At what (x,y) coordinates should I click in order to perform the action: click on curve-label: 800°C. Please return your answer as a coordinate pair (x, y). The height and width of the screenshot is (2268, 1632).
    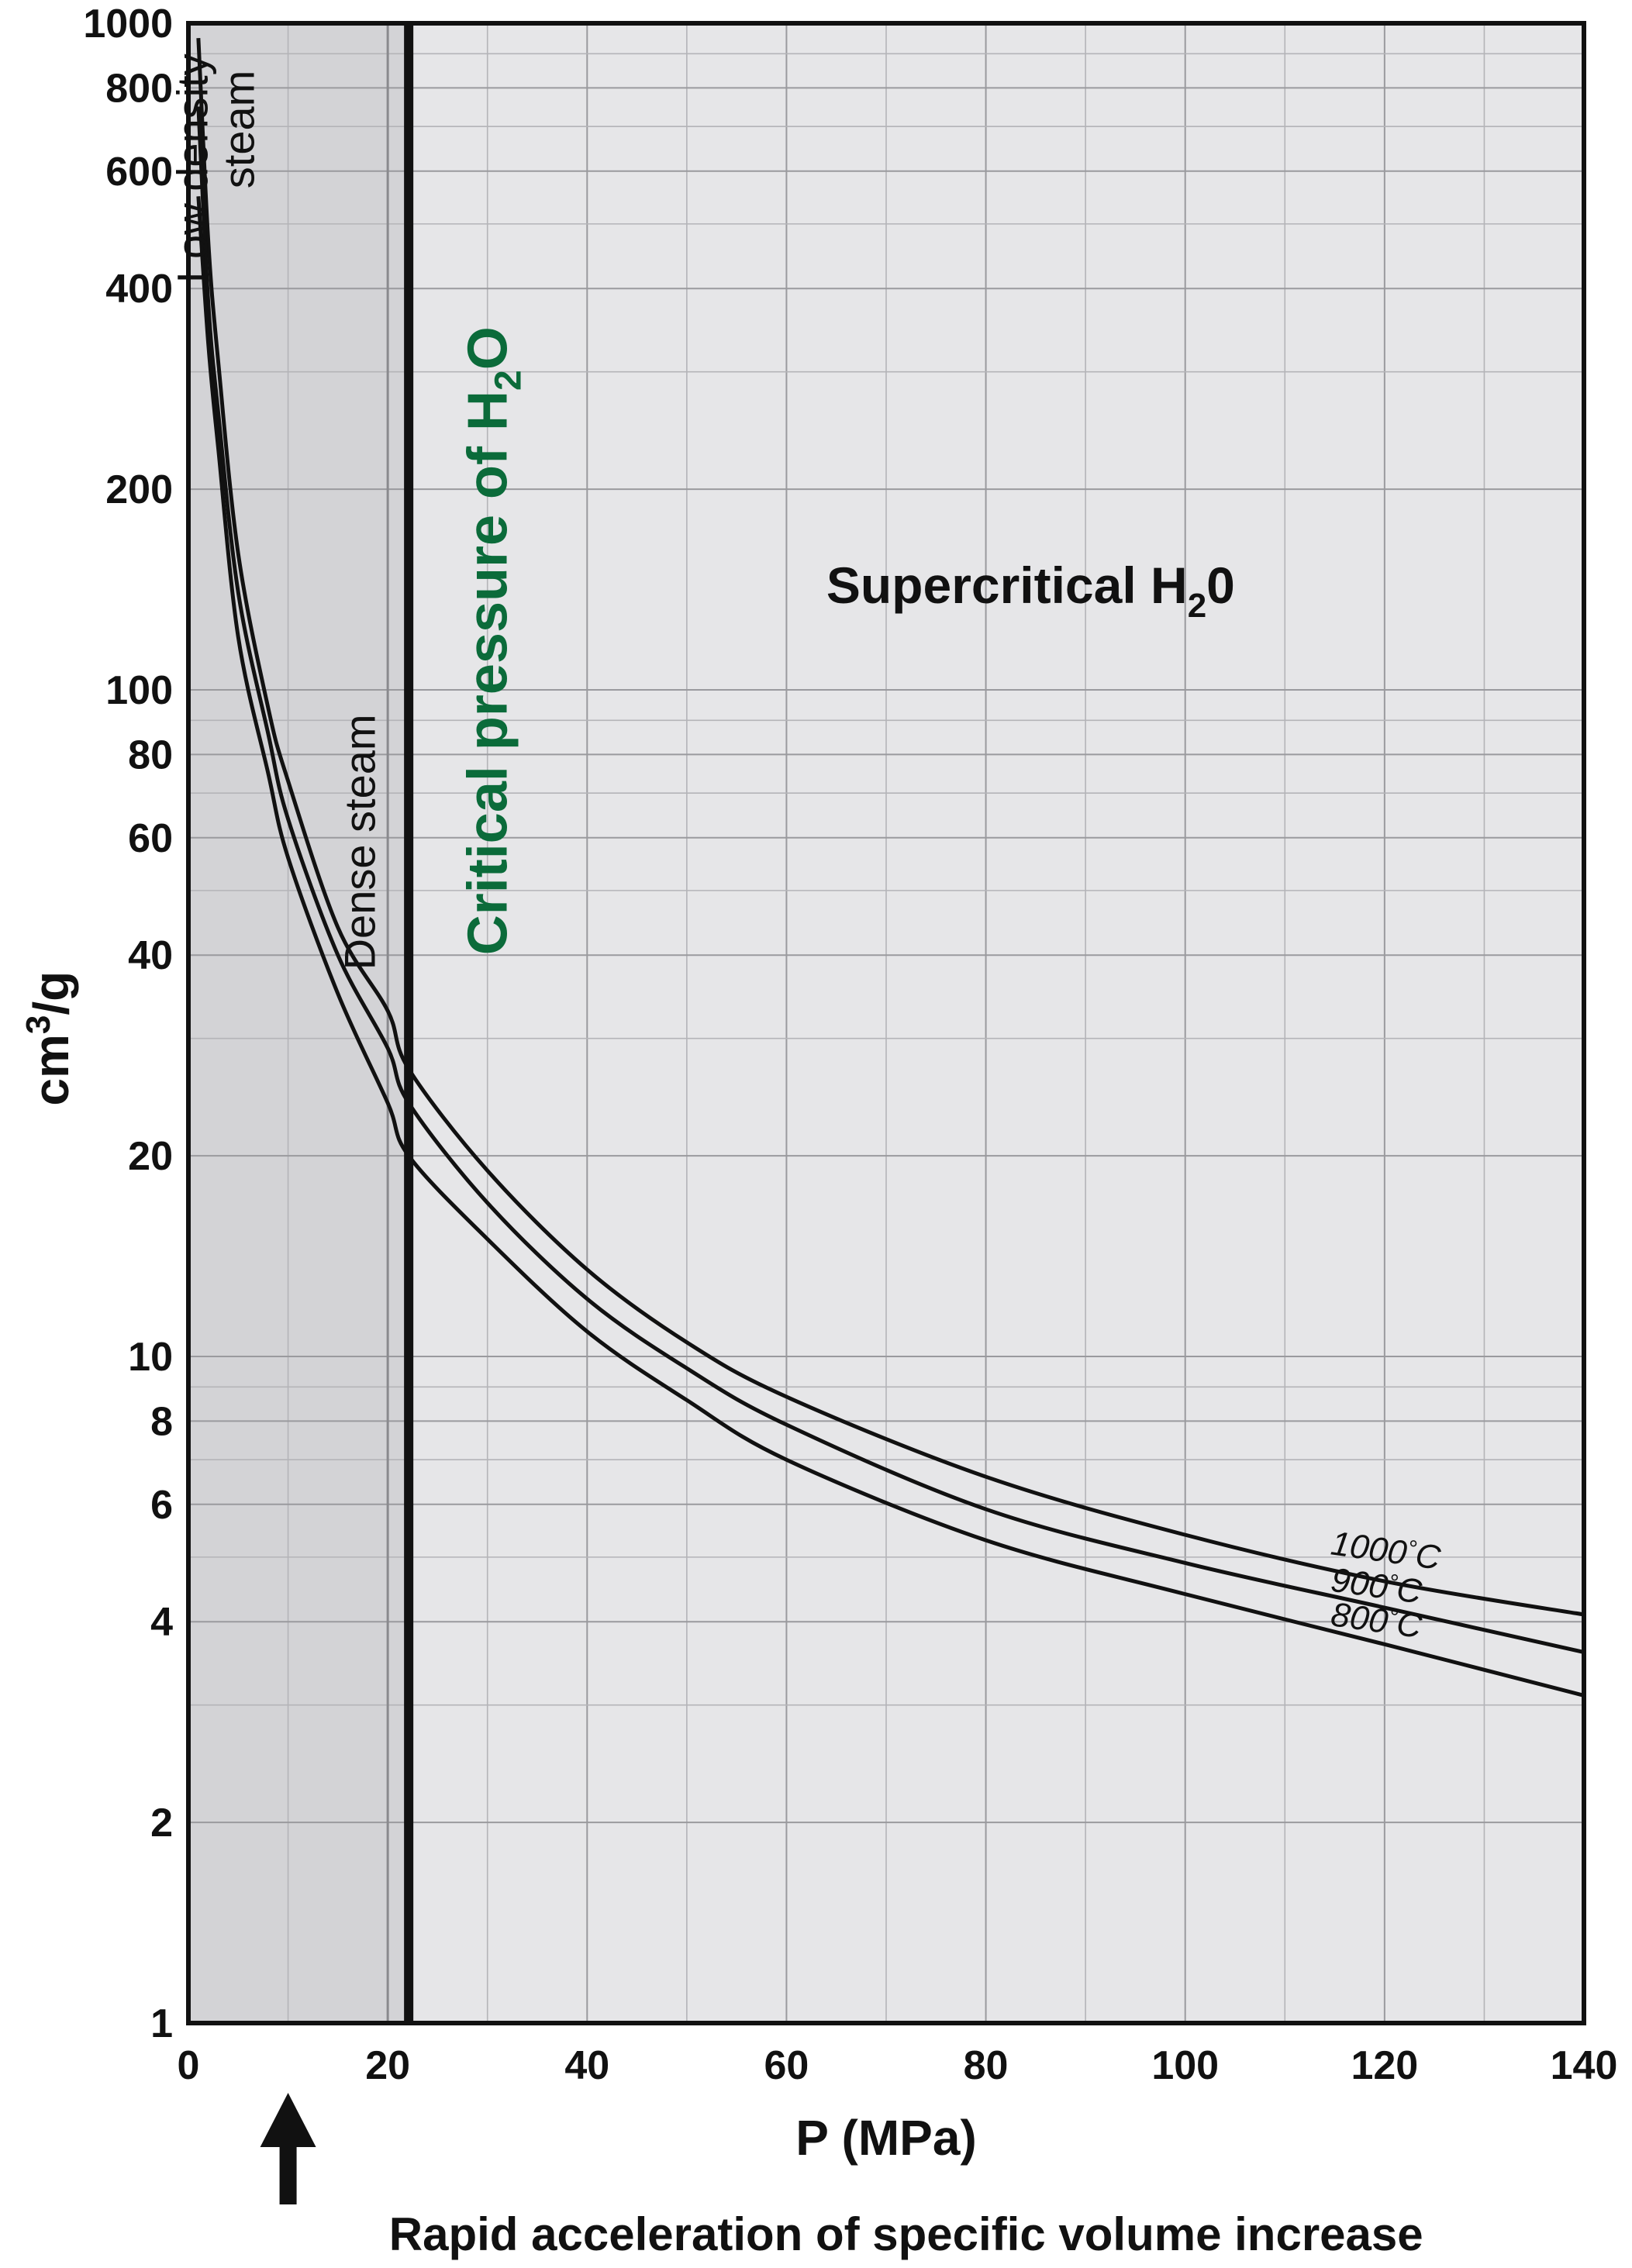
    Looking at the image, I should click on (1377, 1620).